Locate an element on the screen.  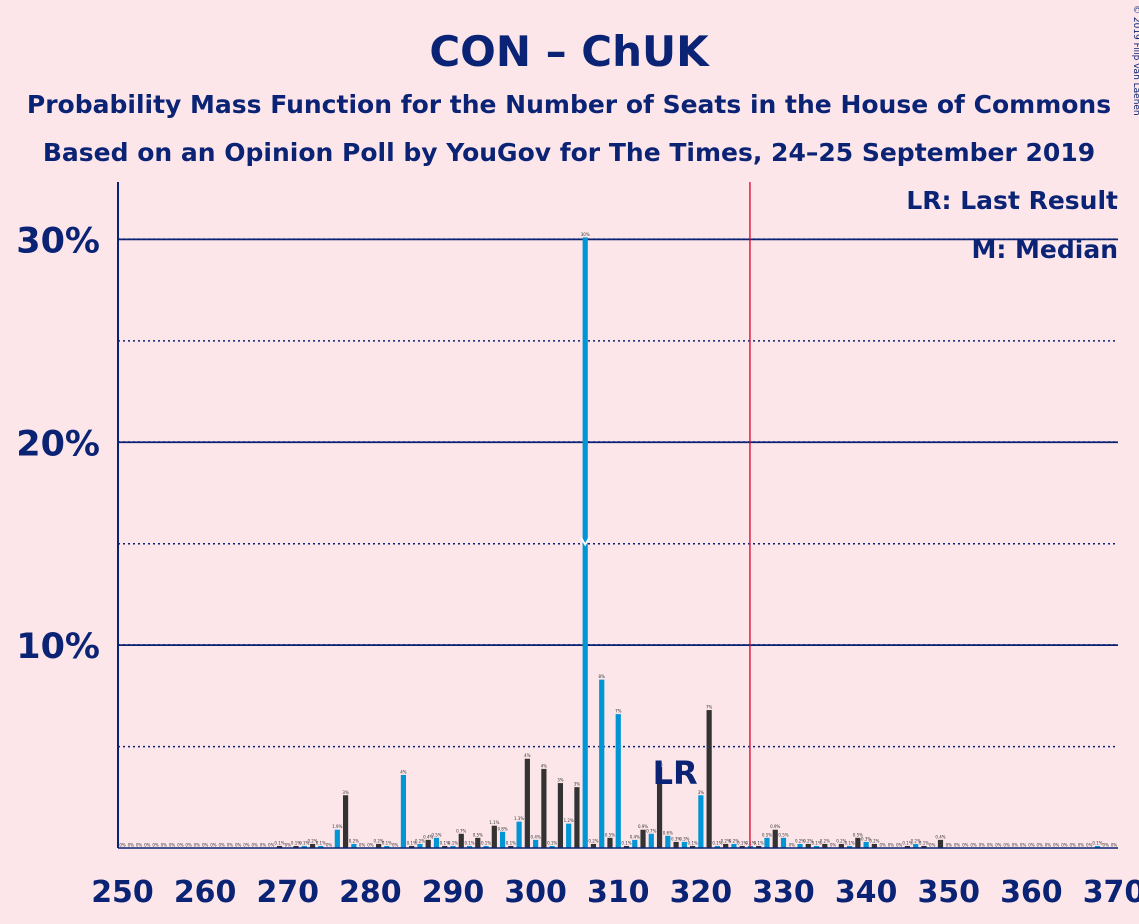
bar-label-266: 0% is located at coordinates (255, 845).